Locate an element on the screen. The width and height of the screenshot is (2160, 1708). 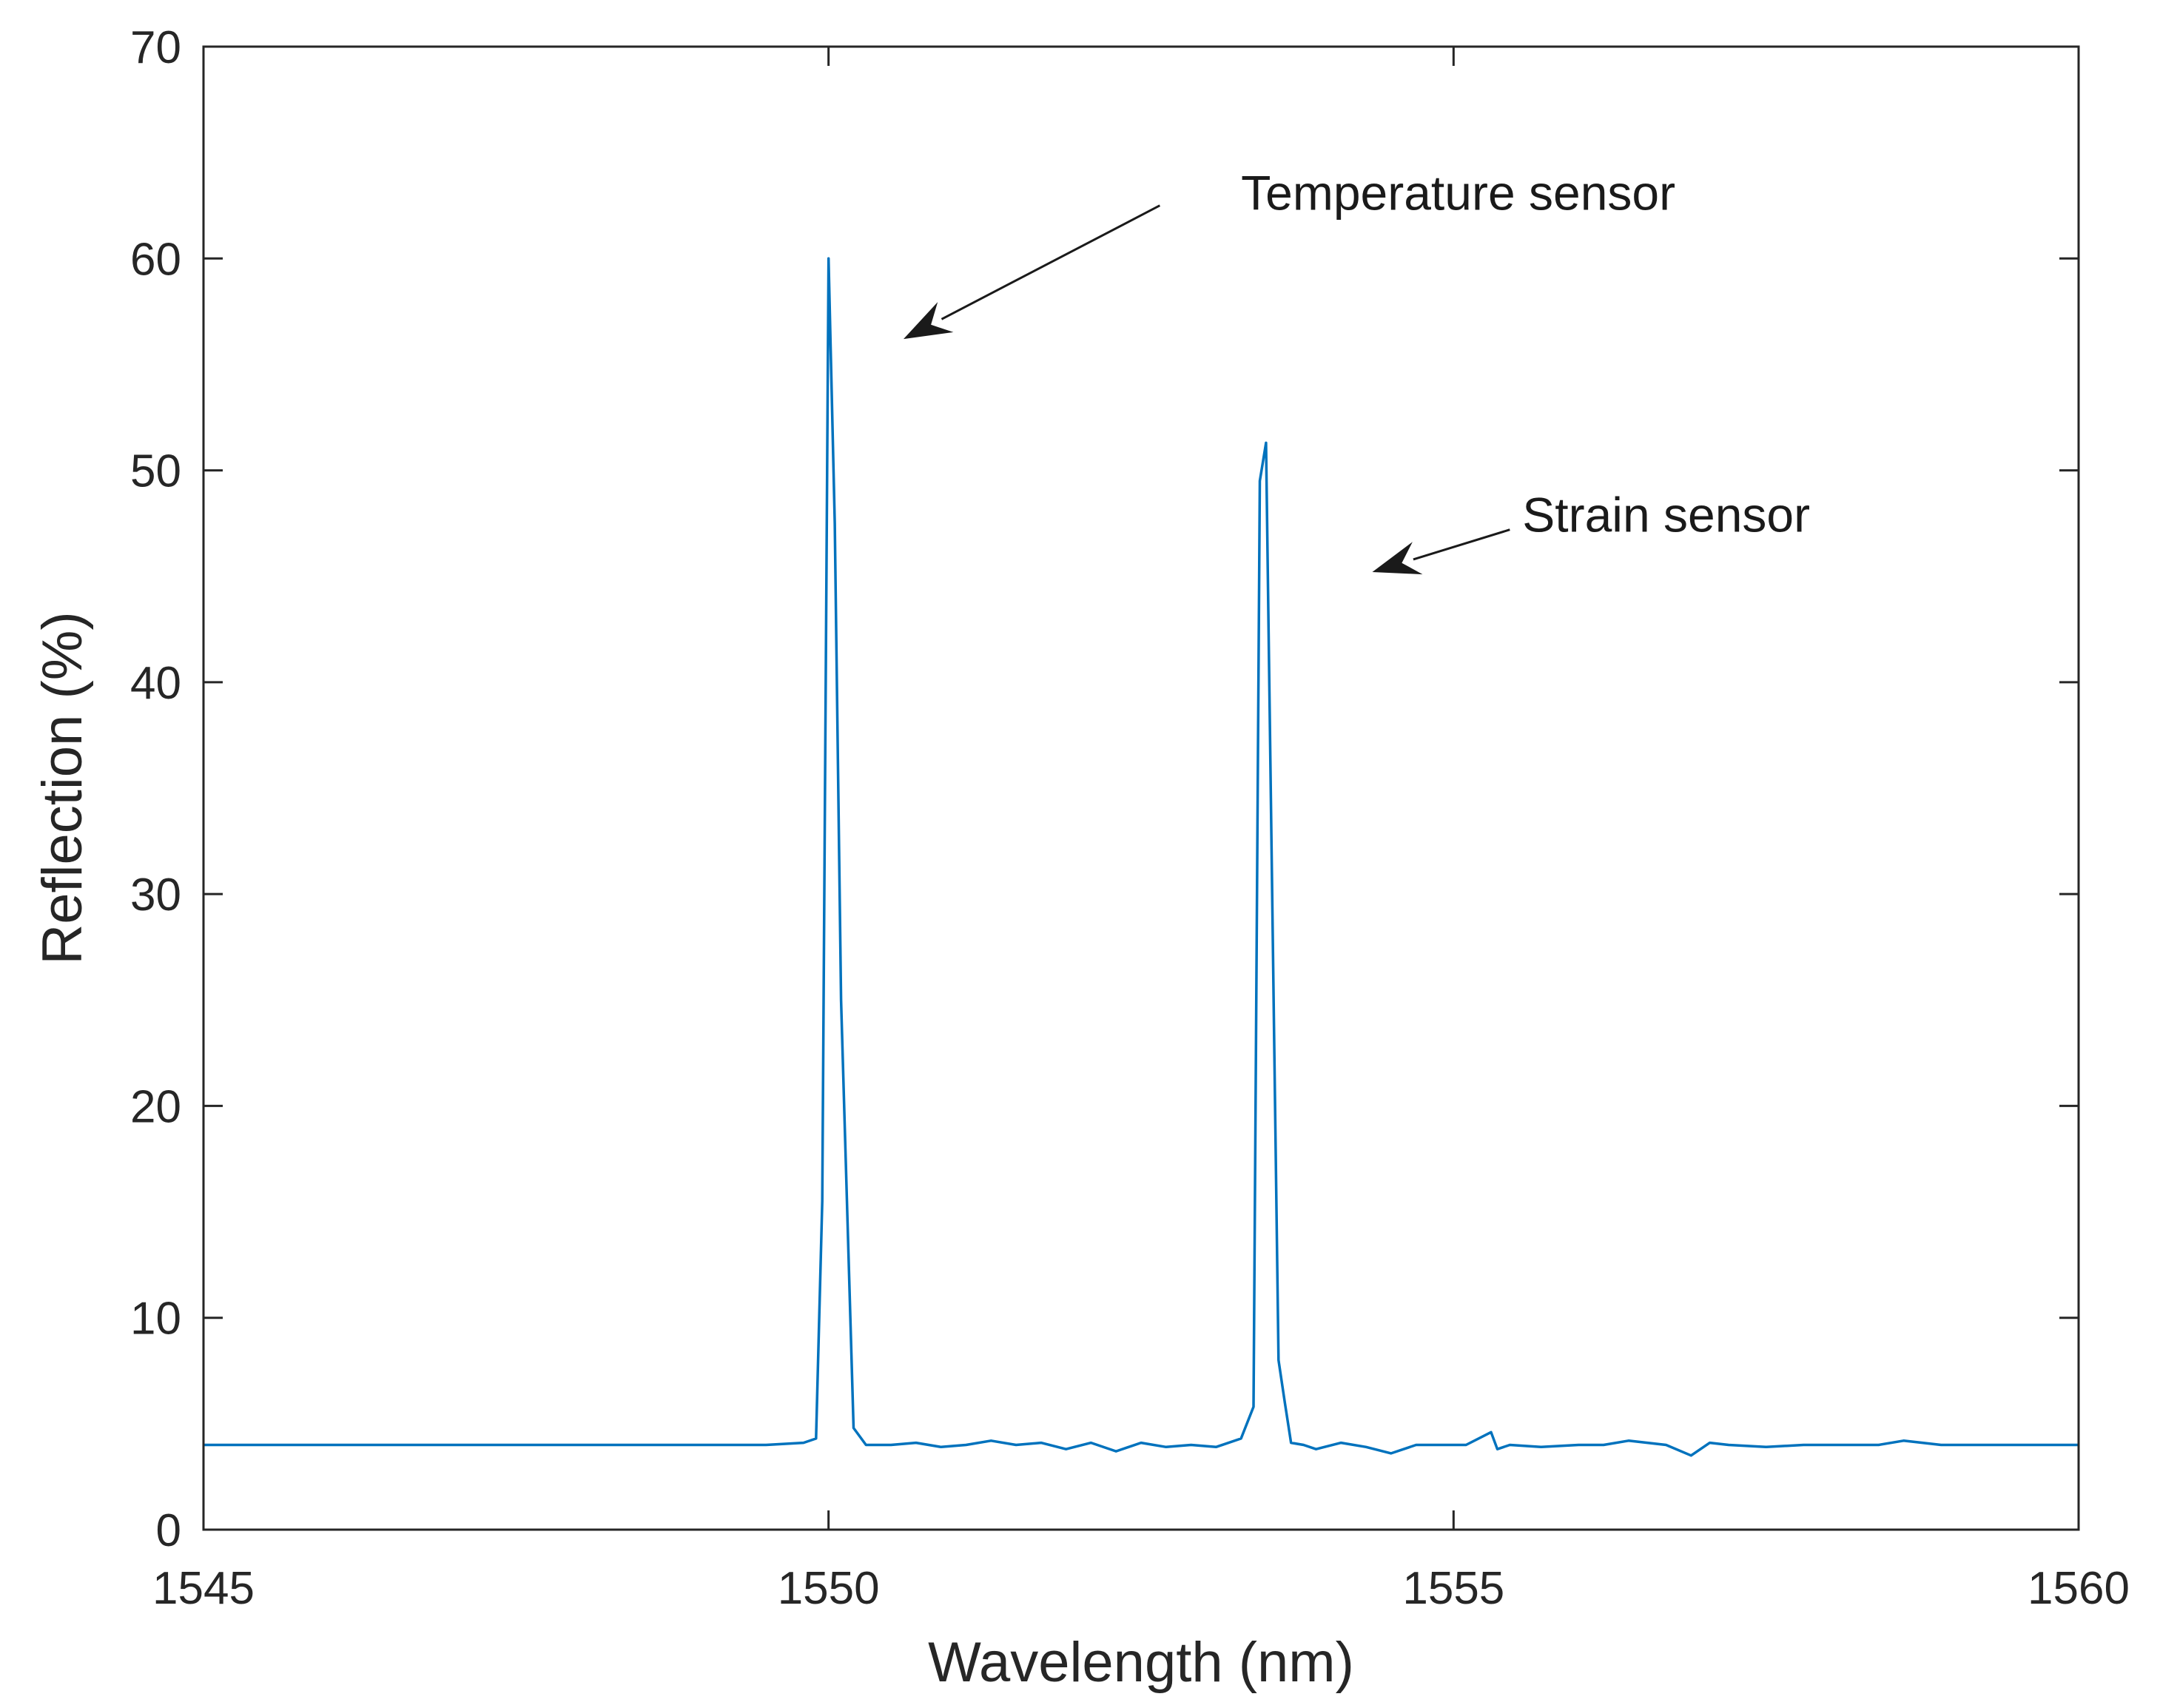
x-tick-label: 1560 is located at coordinates (2079, 1588).